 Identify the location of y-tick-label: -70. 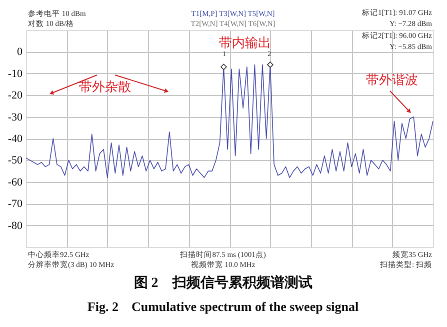
(15, 204).